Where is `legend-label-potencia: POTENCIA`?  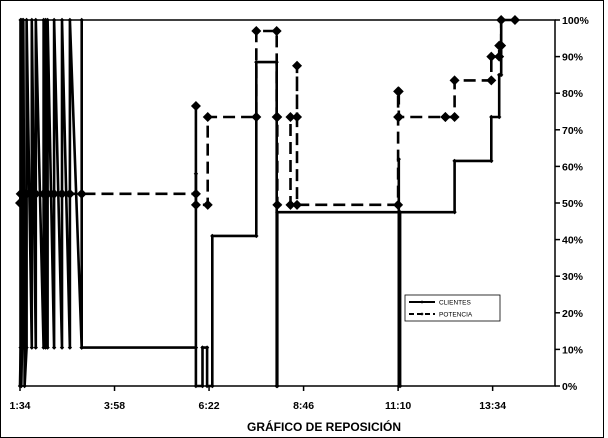 legend-label-potencia: POTENCIA is located at coordinates (456, 315).